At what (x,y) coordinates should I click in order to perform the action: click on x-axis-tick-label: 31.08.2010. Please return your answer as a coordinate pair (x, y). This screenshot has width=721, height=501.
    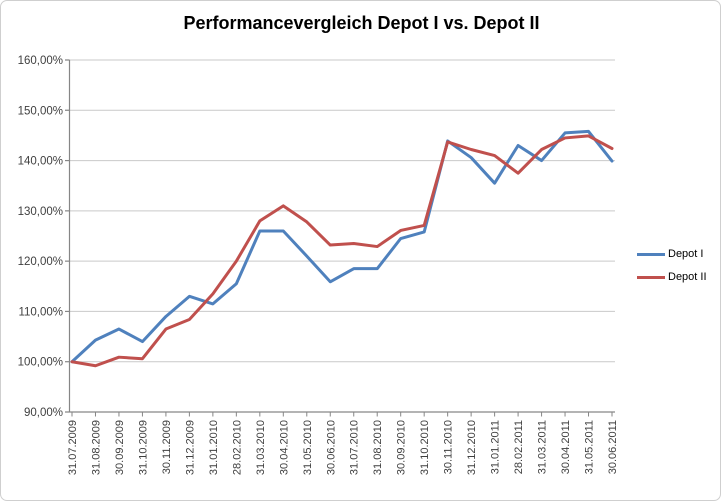
    Looking at the image, I should click on (378, 447).